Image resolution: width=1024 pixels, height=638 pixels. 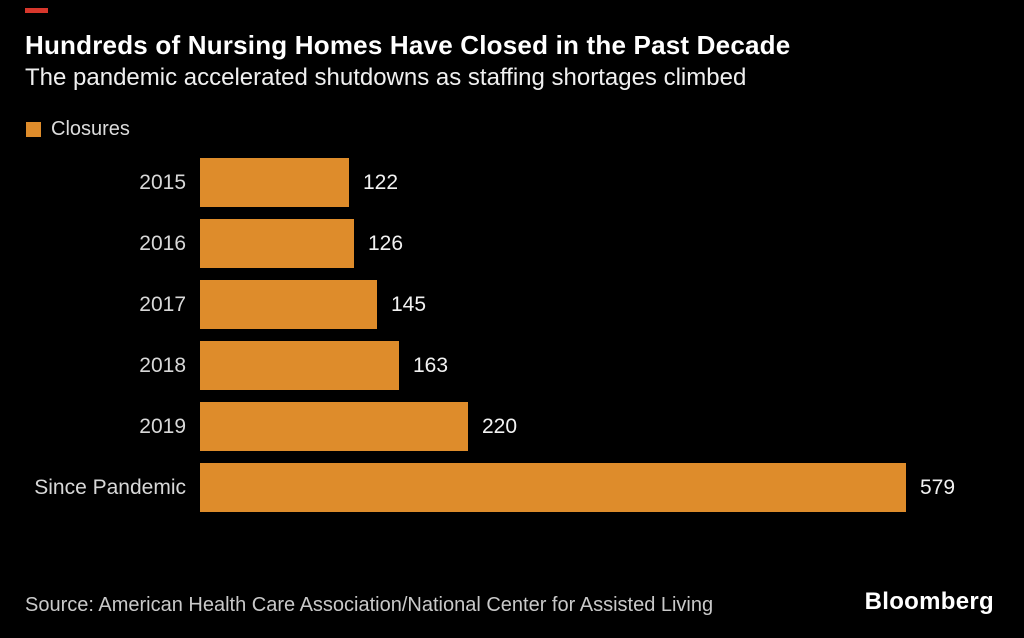 What do you see at coordinates (386, 243) in the screenshot?
I see `value-label: 126` at bounding box center [386, 243].